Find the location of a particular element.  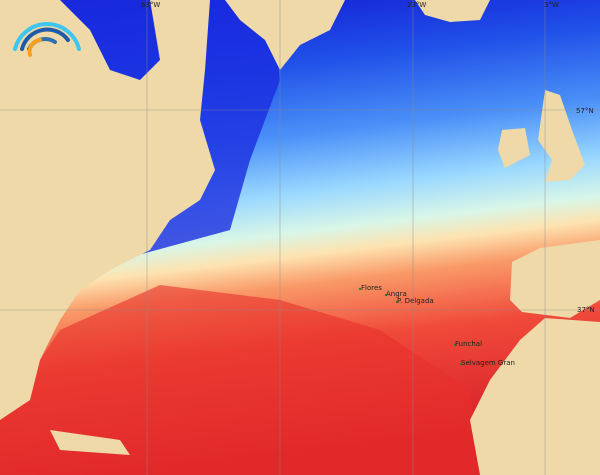

svg-text: Angra is located at coordinates (396, 294).